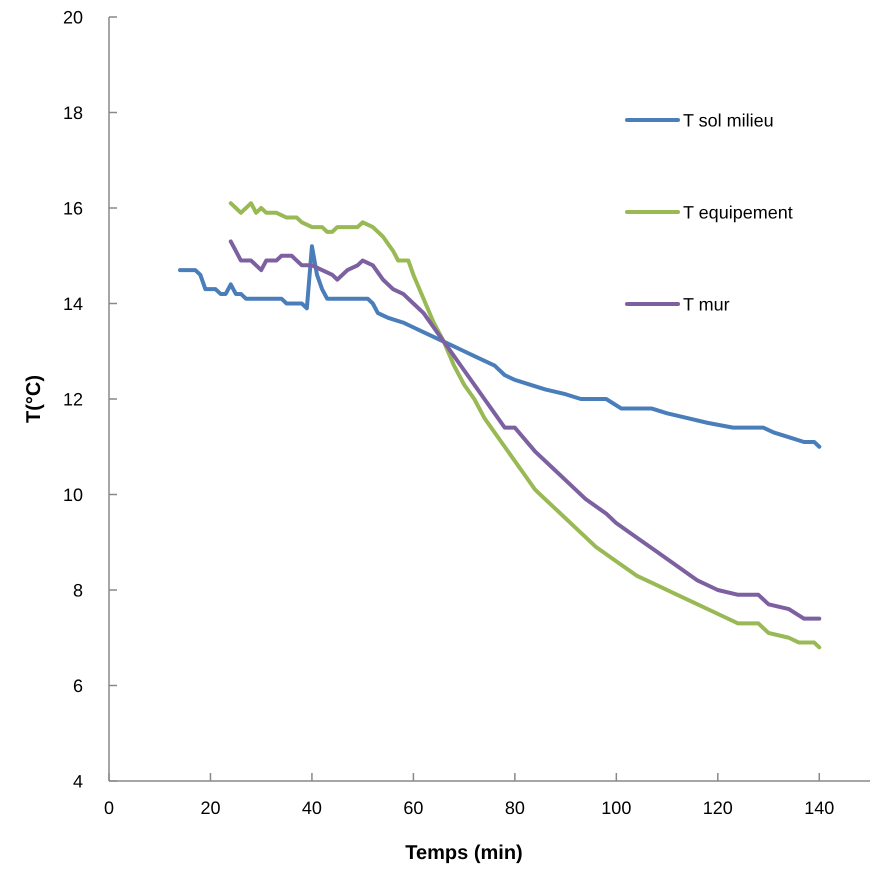 The height and width of the screenshot is (873, 874). I want to click on x-tick-label: 80, so click(514, 808).